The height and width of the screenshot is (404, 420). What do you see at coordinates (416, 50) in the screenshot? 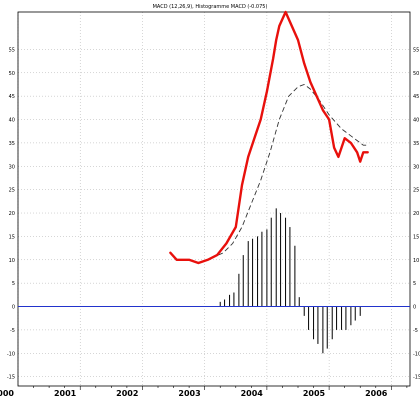
I see `y-tick-label-right: 55` at bounding box center [416, 50].